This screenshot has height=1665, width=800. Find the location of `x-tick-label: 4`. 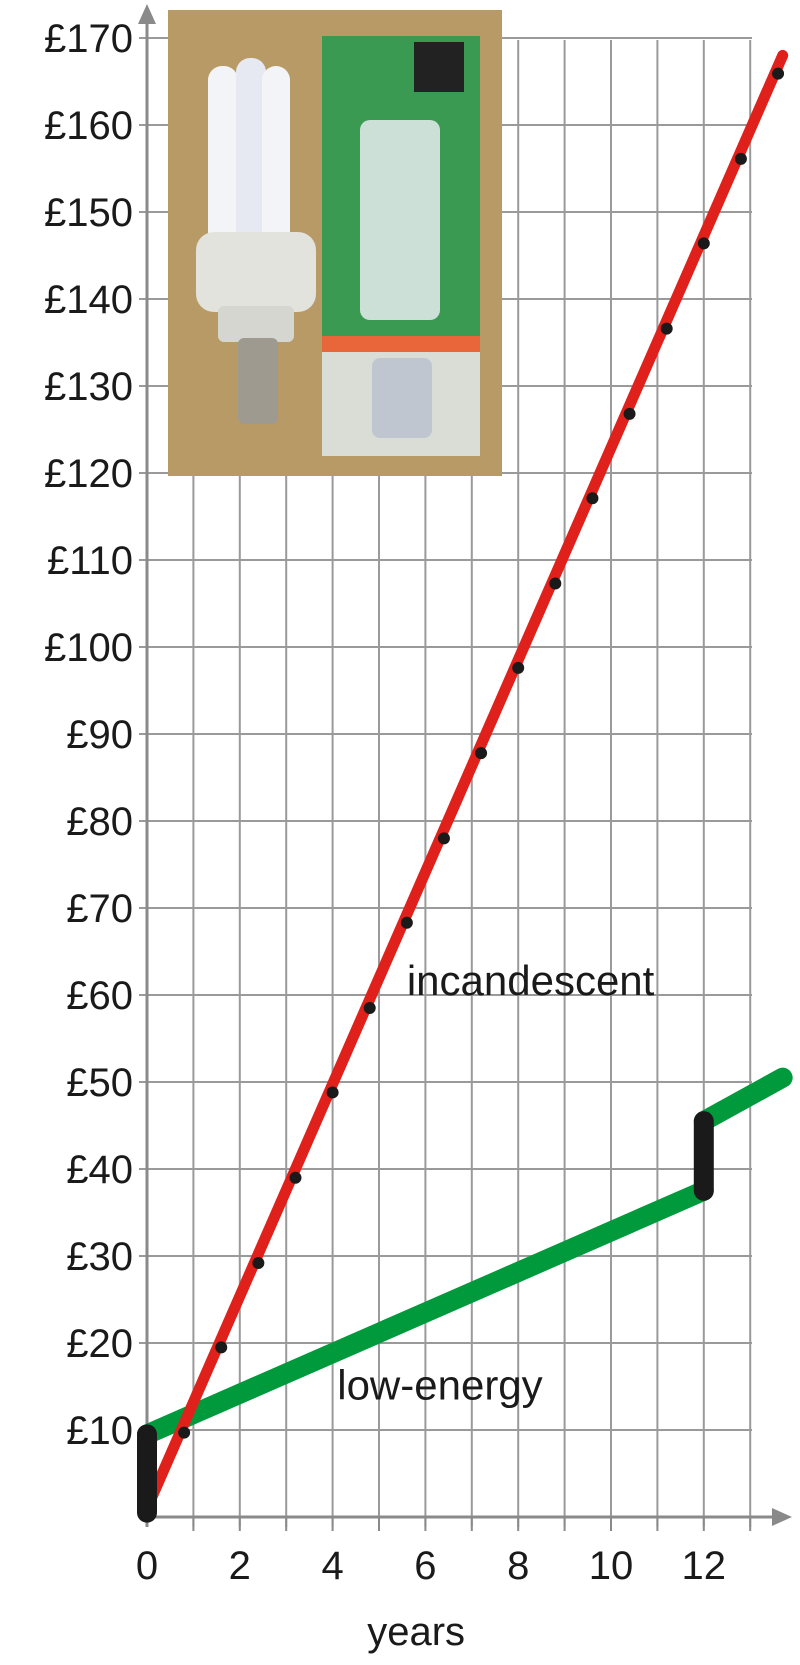

x-tick-label: 4 is located at coordinates (332, 1566).